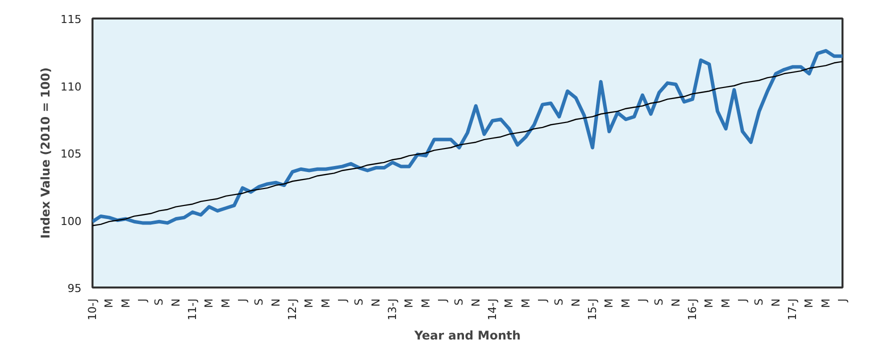 The width and height of the screenshot is (870, 363). Describe the element at coordinates (192, 309) in the screenshot. I see `x-tick-label: 11-J` at that location.